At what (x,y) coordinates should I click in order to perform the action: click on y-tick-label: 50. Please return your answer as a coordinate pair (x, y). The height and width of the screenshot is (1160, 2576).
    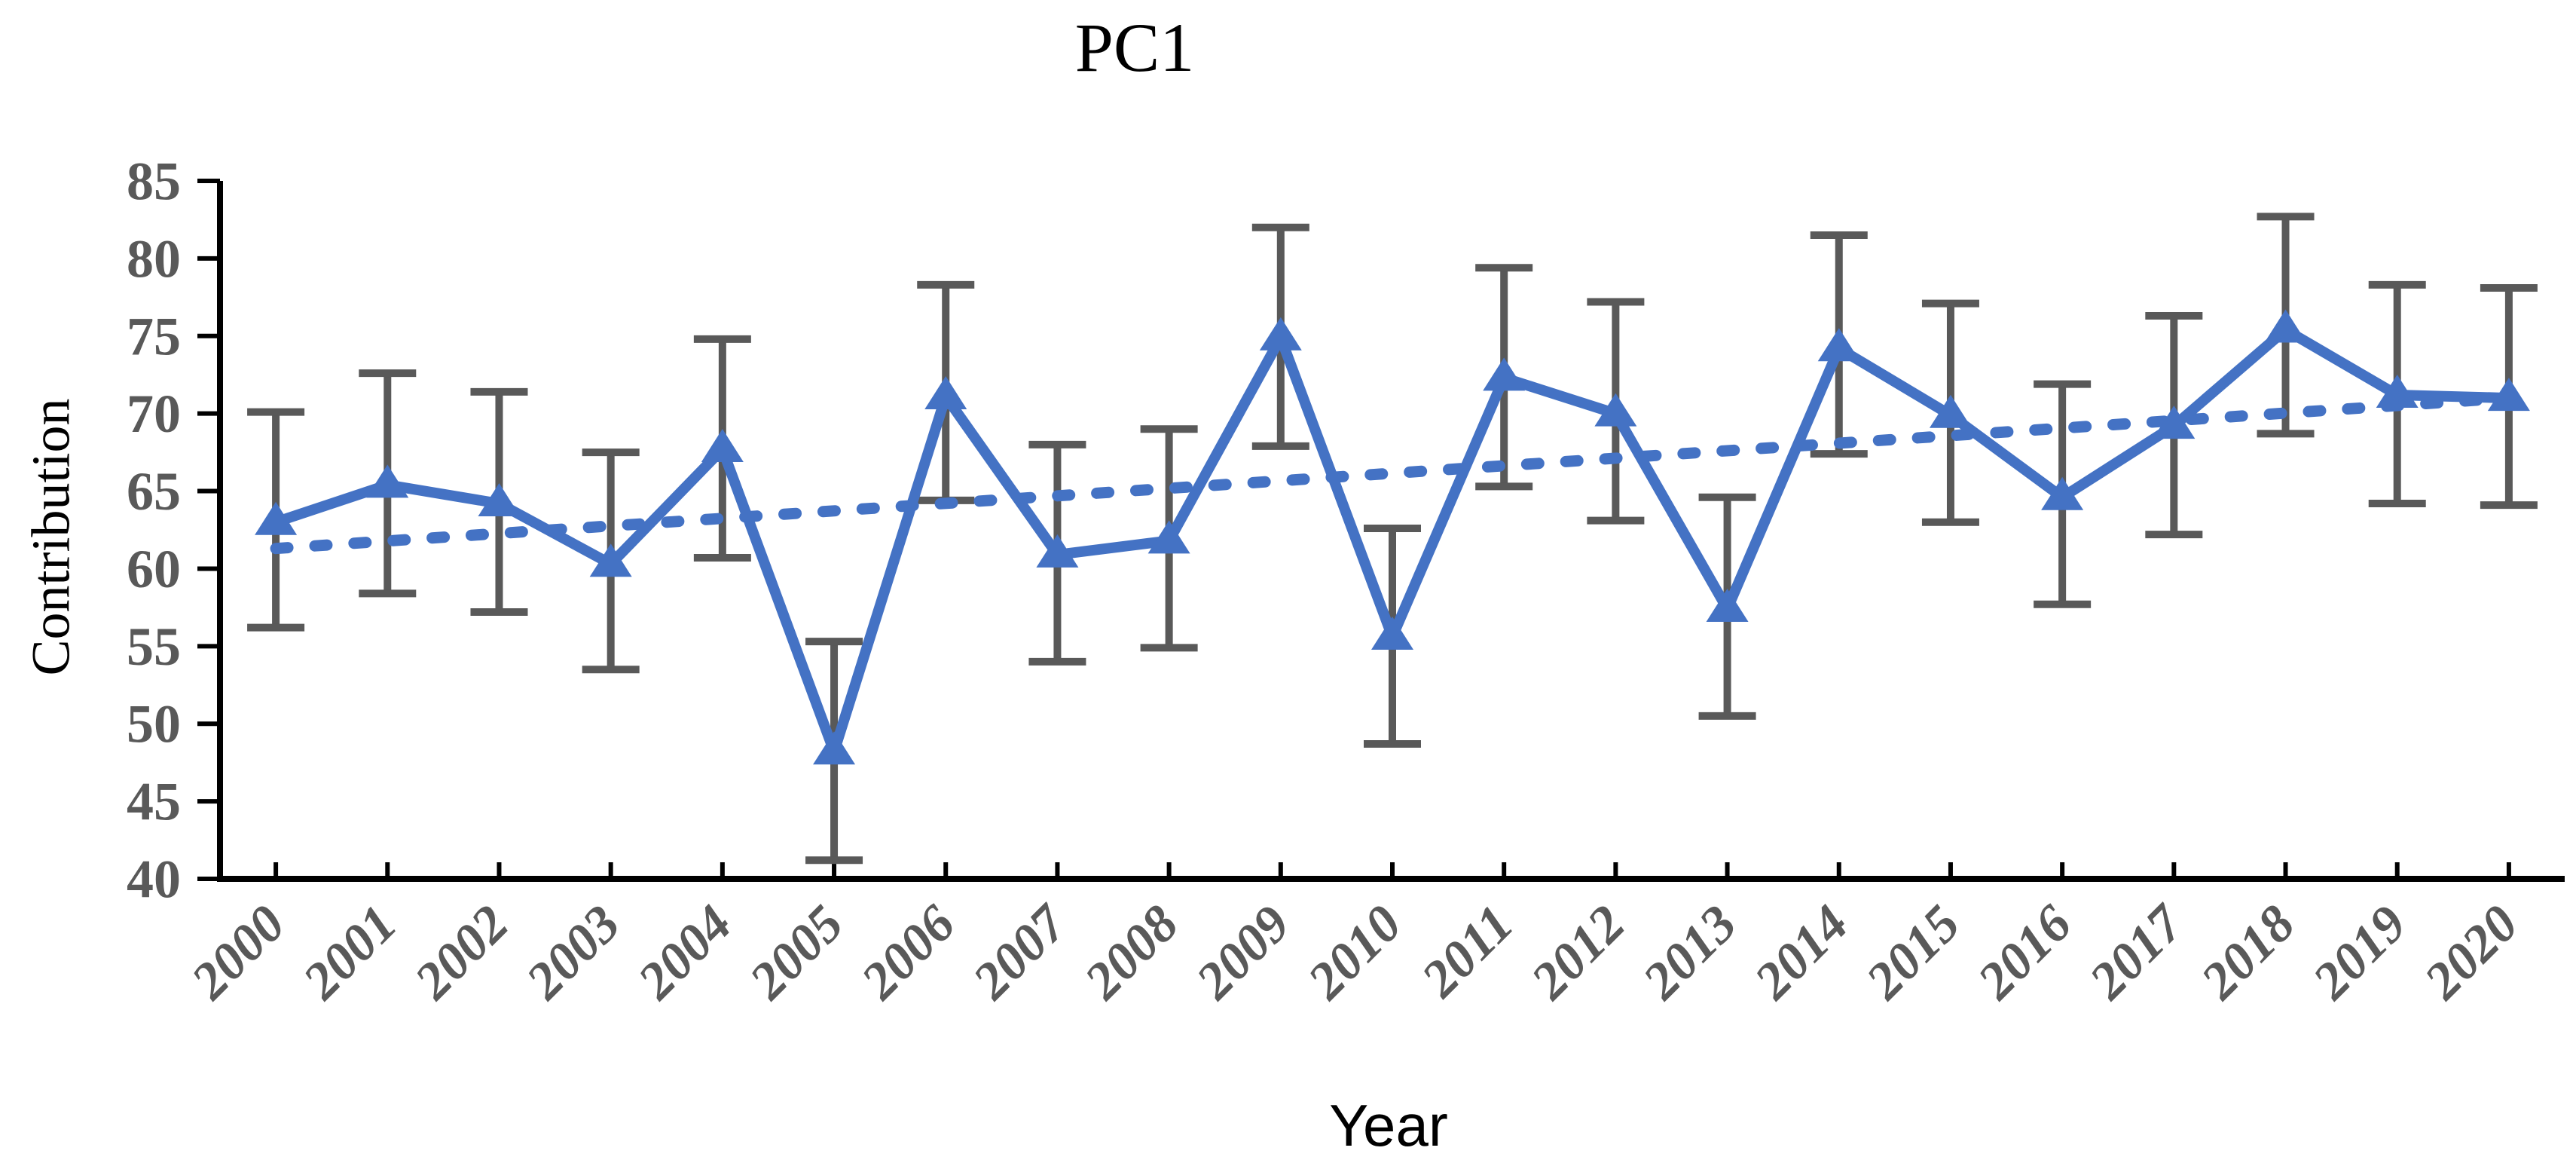
    Looking at the image, I should click on (154, 724).